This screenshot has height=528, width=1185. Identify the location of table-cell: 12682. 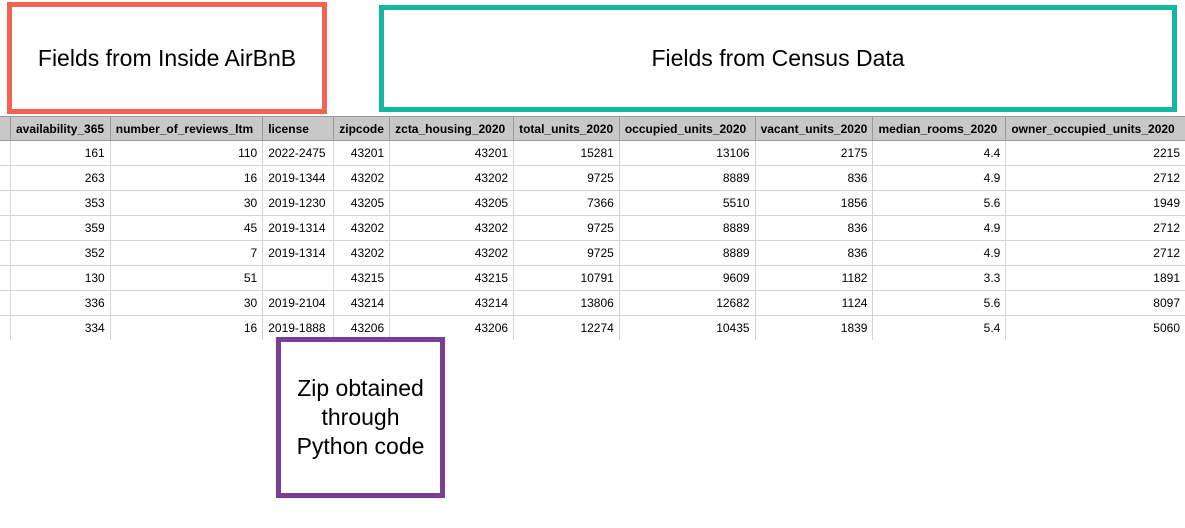
(687, 303).